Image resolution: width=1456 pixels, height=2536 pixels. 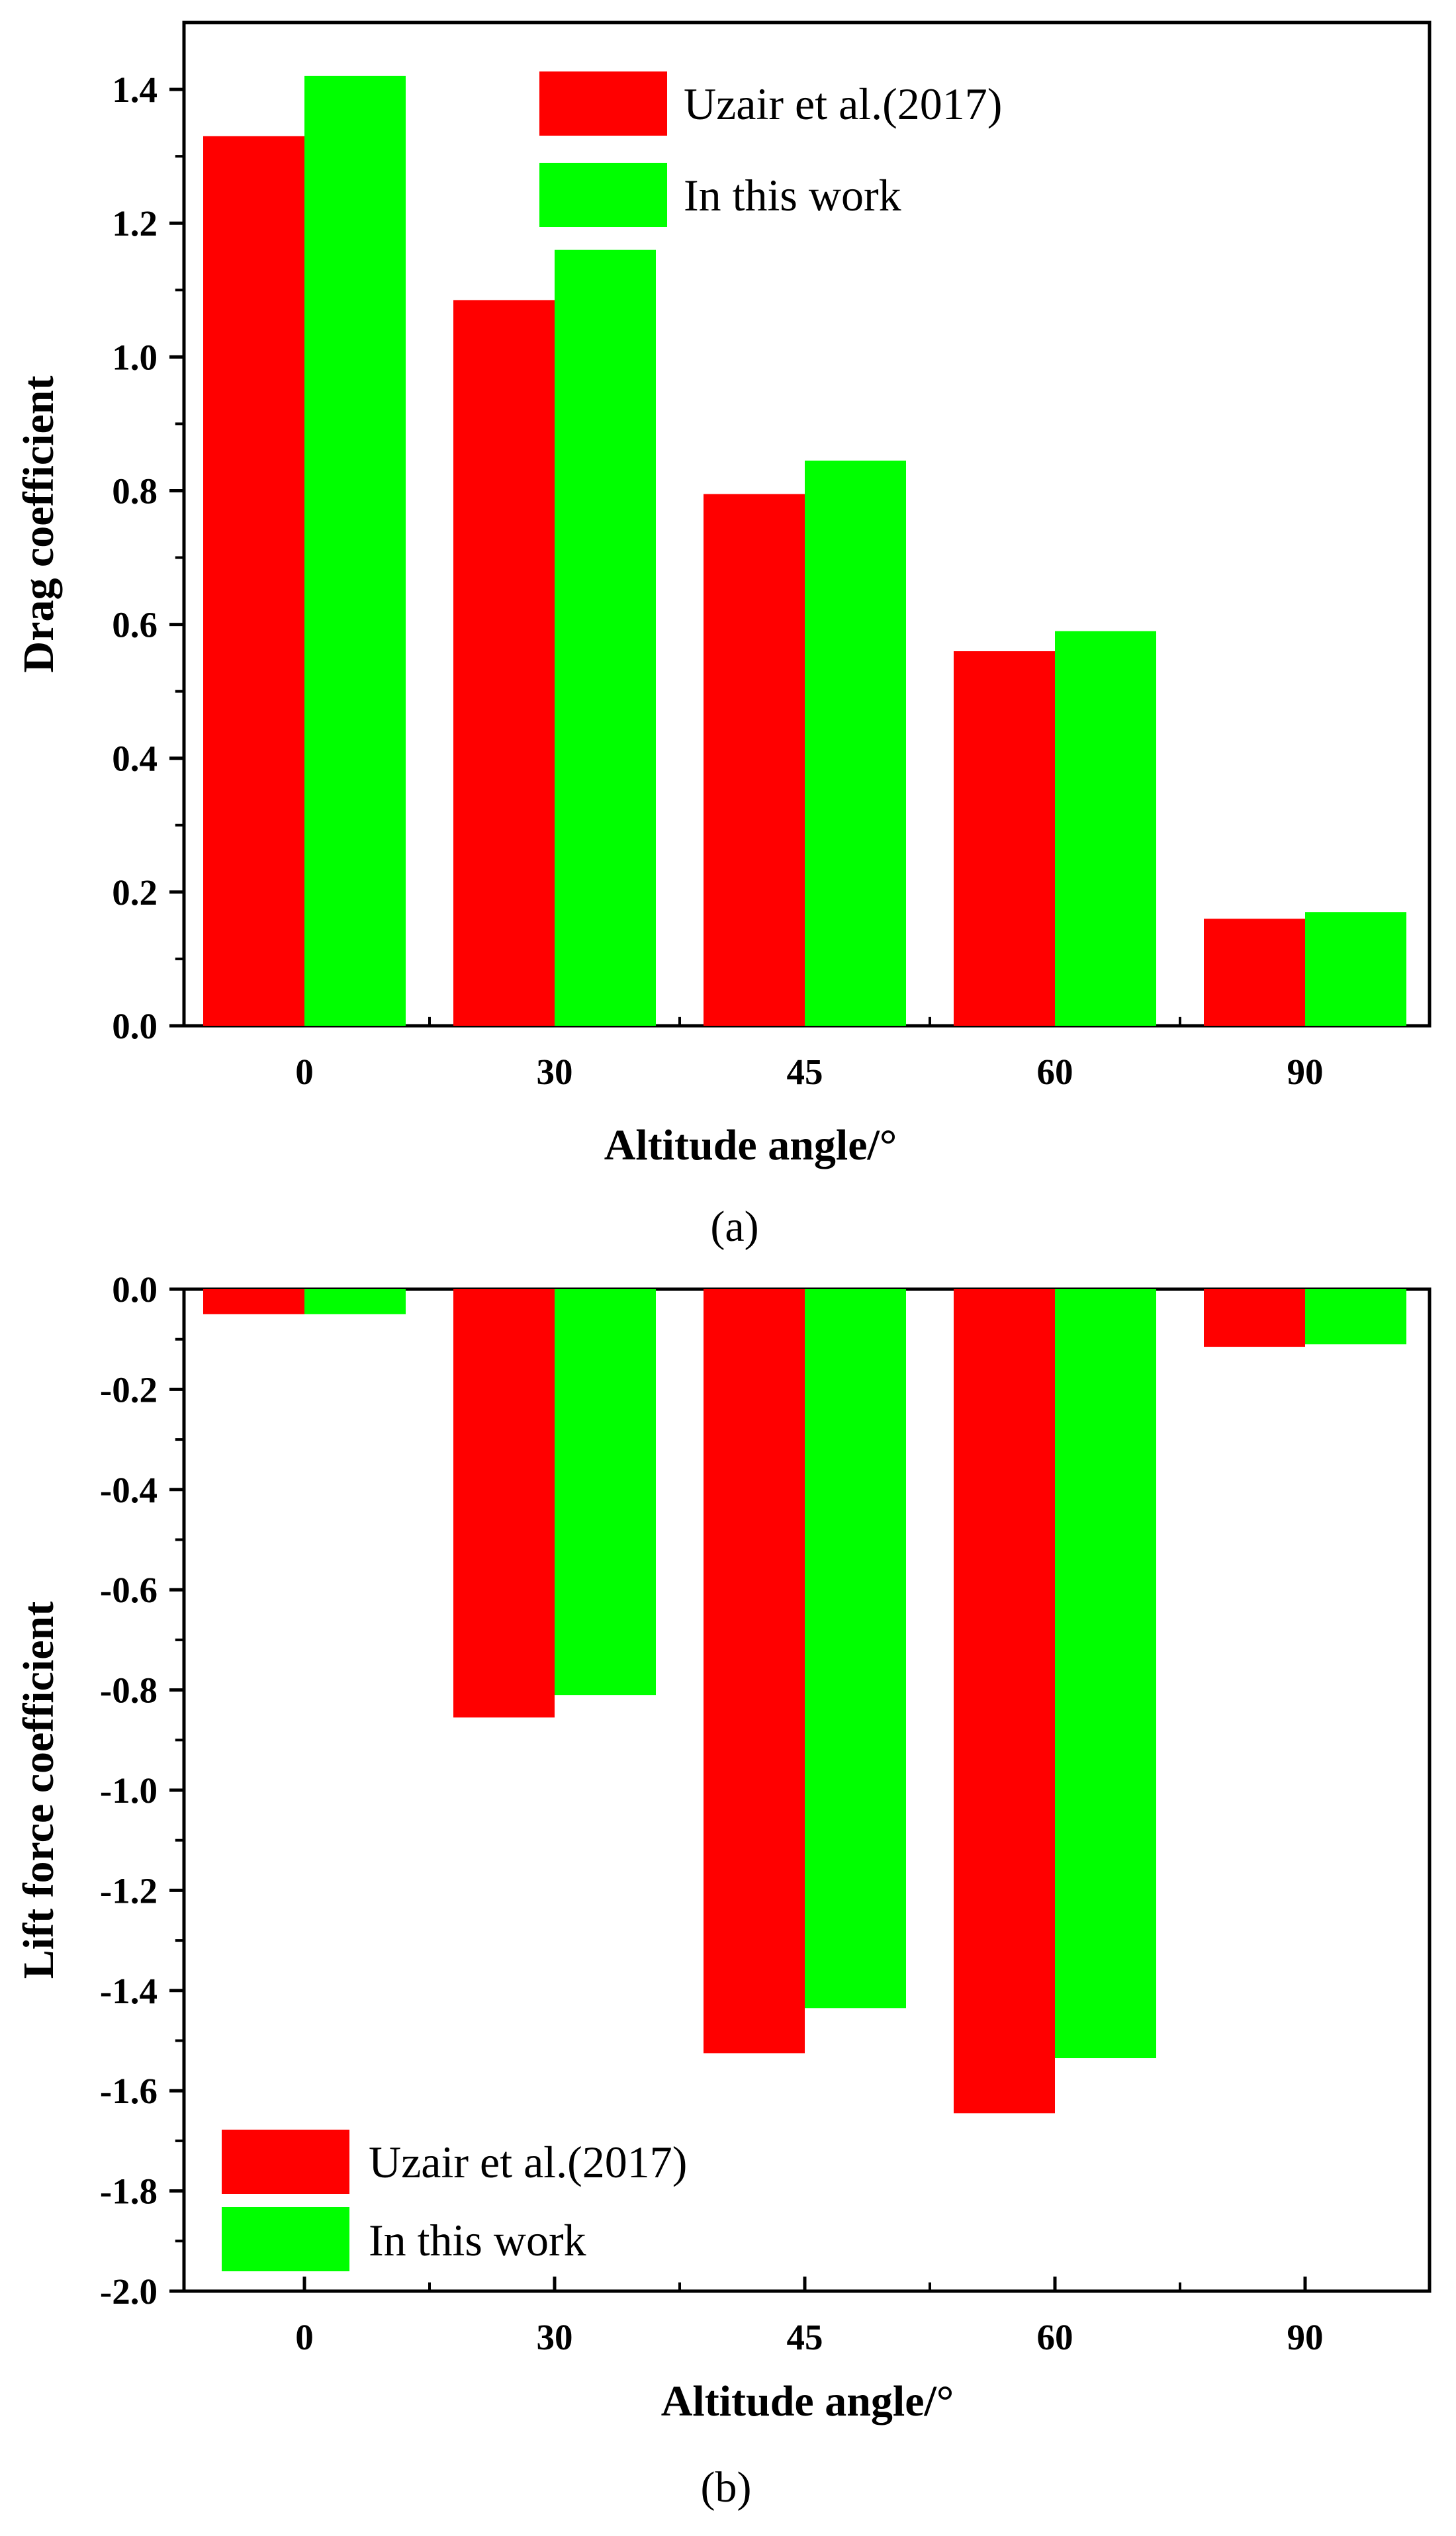 What do you see at coordinates (129, 2291) in the screenshot?
I see `panel-b-y-tick-label: -2.0` at bounding box center [129, 2291].